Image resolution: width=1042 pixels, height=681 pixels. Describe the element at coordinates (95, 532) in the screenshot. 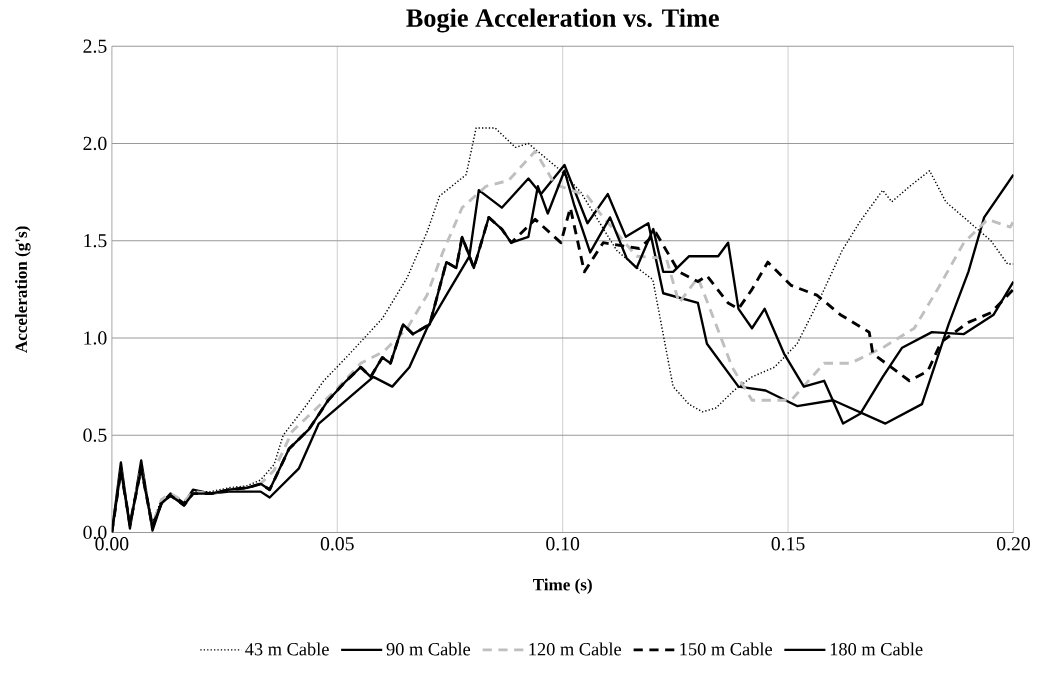

I see `y-tick-label: 0.0` at that location.